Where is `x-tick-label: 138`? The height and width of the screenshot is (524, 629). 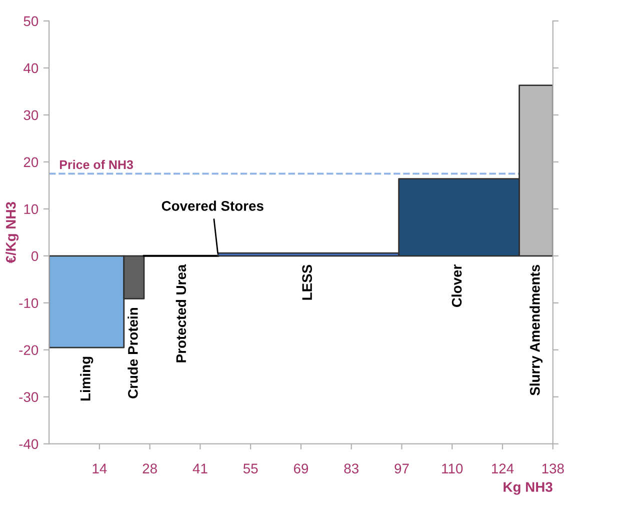 x-tick-label: 138 is located at coordinates (553, 469).